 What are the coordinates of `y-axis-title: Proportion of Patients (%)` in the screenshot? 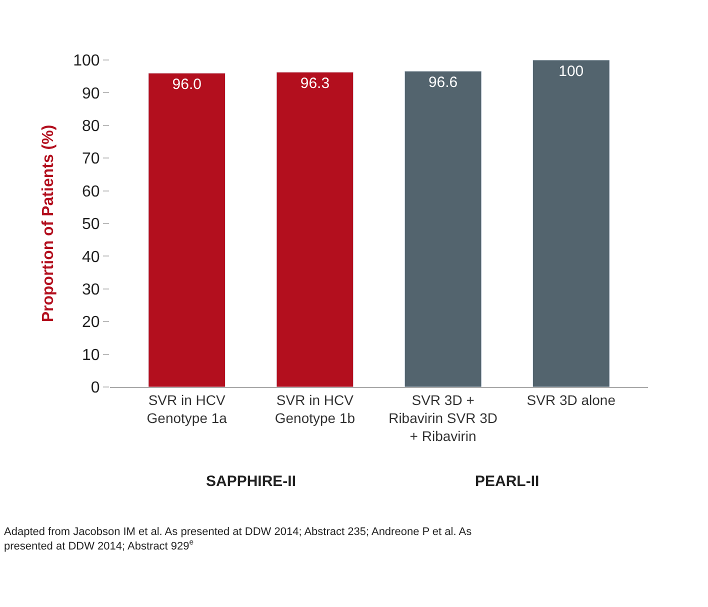 It's located at (48, 223).